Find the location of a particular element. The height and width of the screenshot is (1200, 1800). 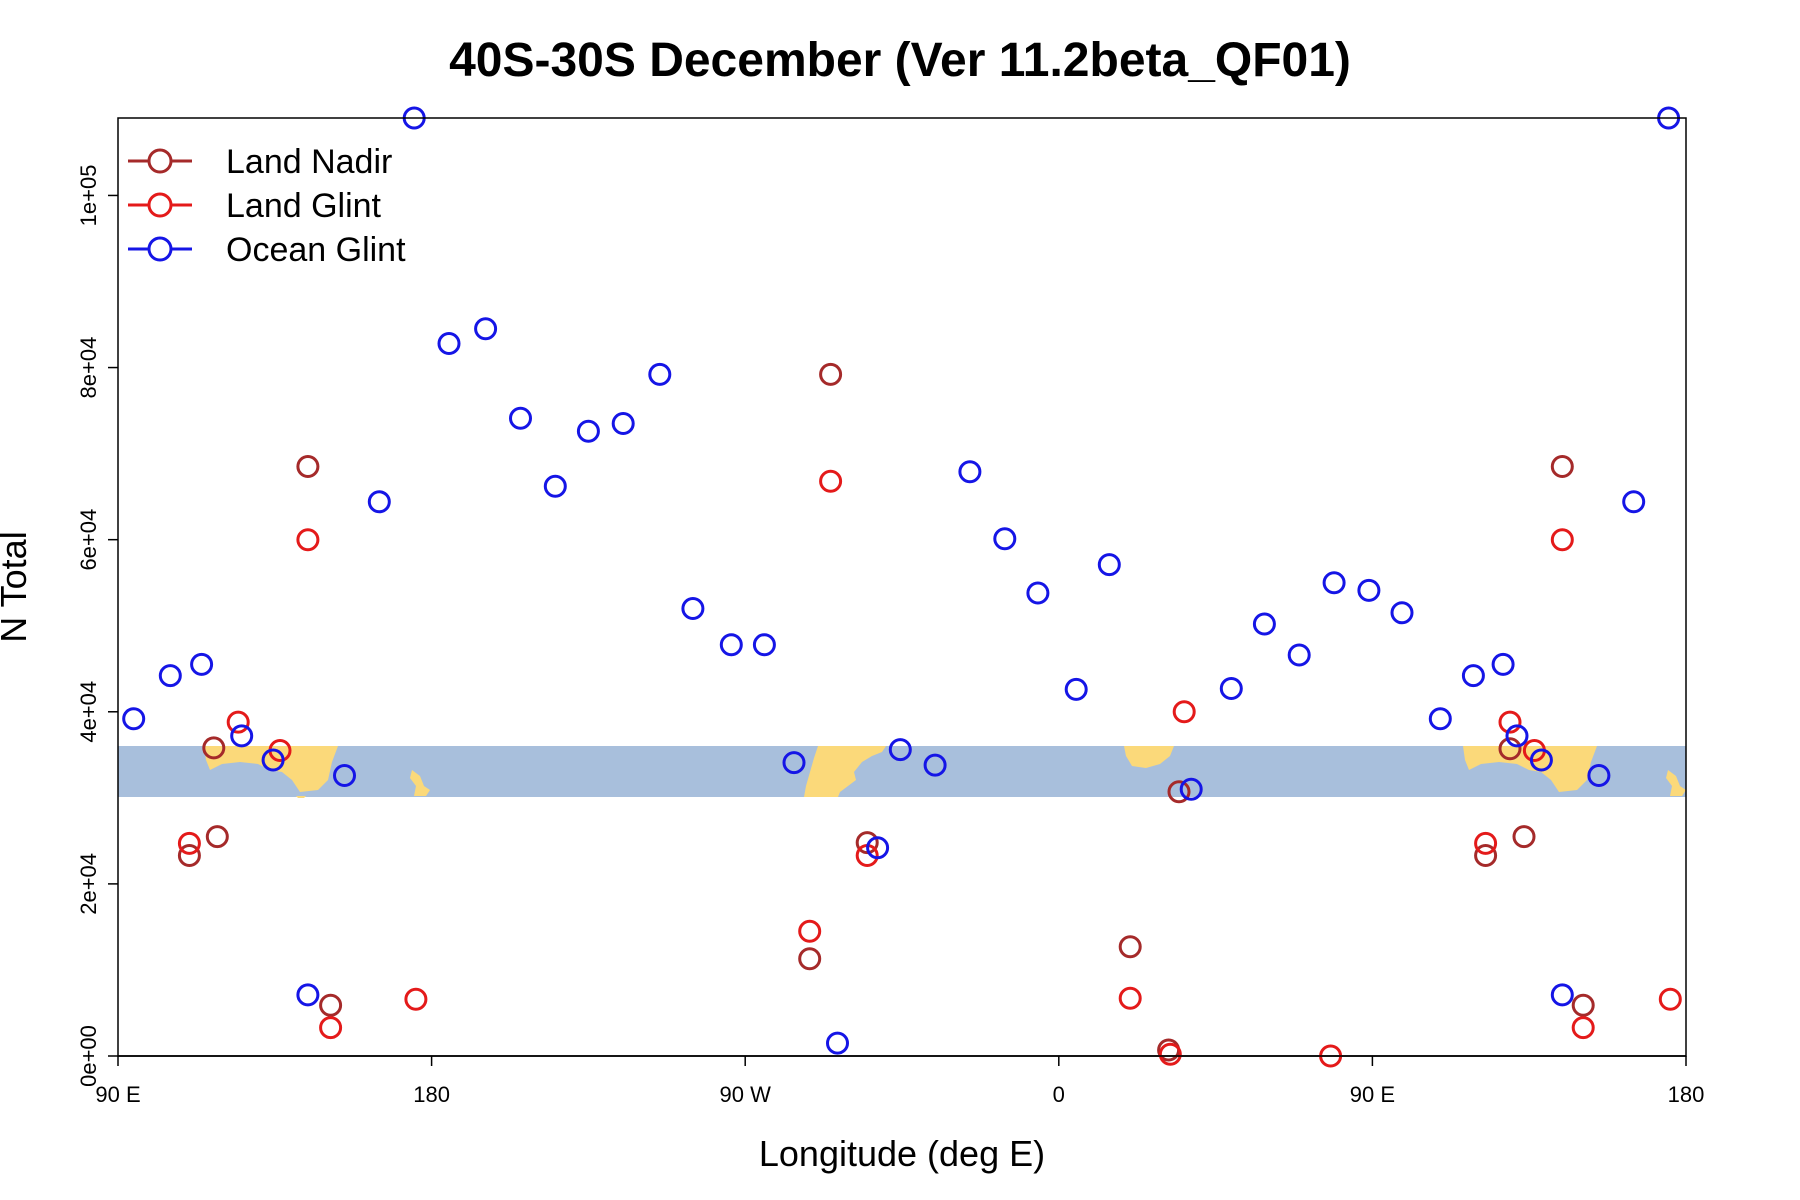

y-tick-label: 1e+05 is located at coordinates (88, 196).